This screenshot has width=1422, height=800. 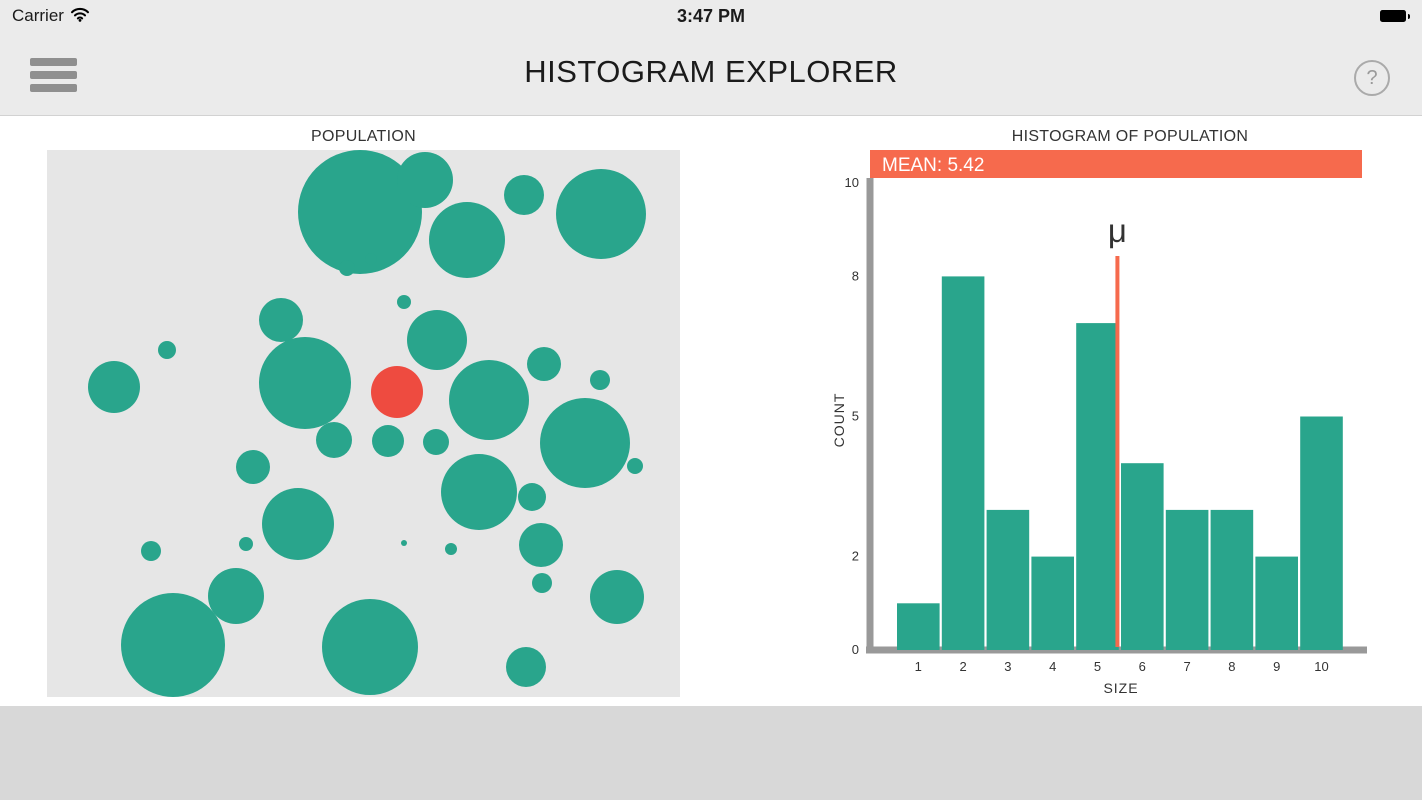 What do you see at coordinates (962, 666) in the screenshot?
I see `x-tick-label: 2` at bounding box center [962, 666].